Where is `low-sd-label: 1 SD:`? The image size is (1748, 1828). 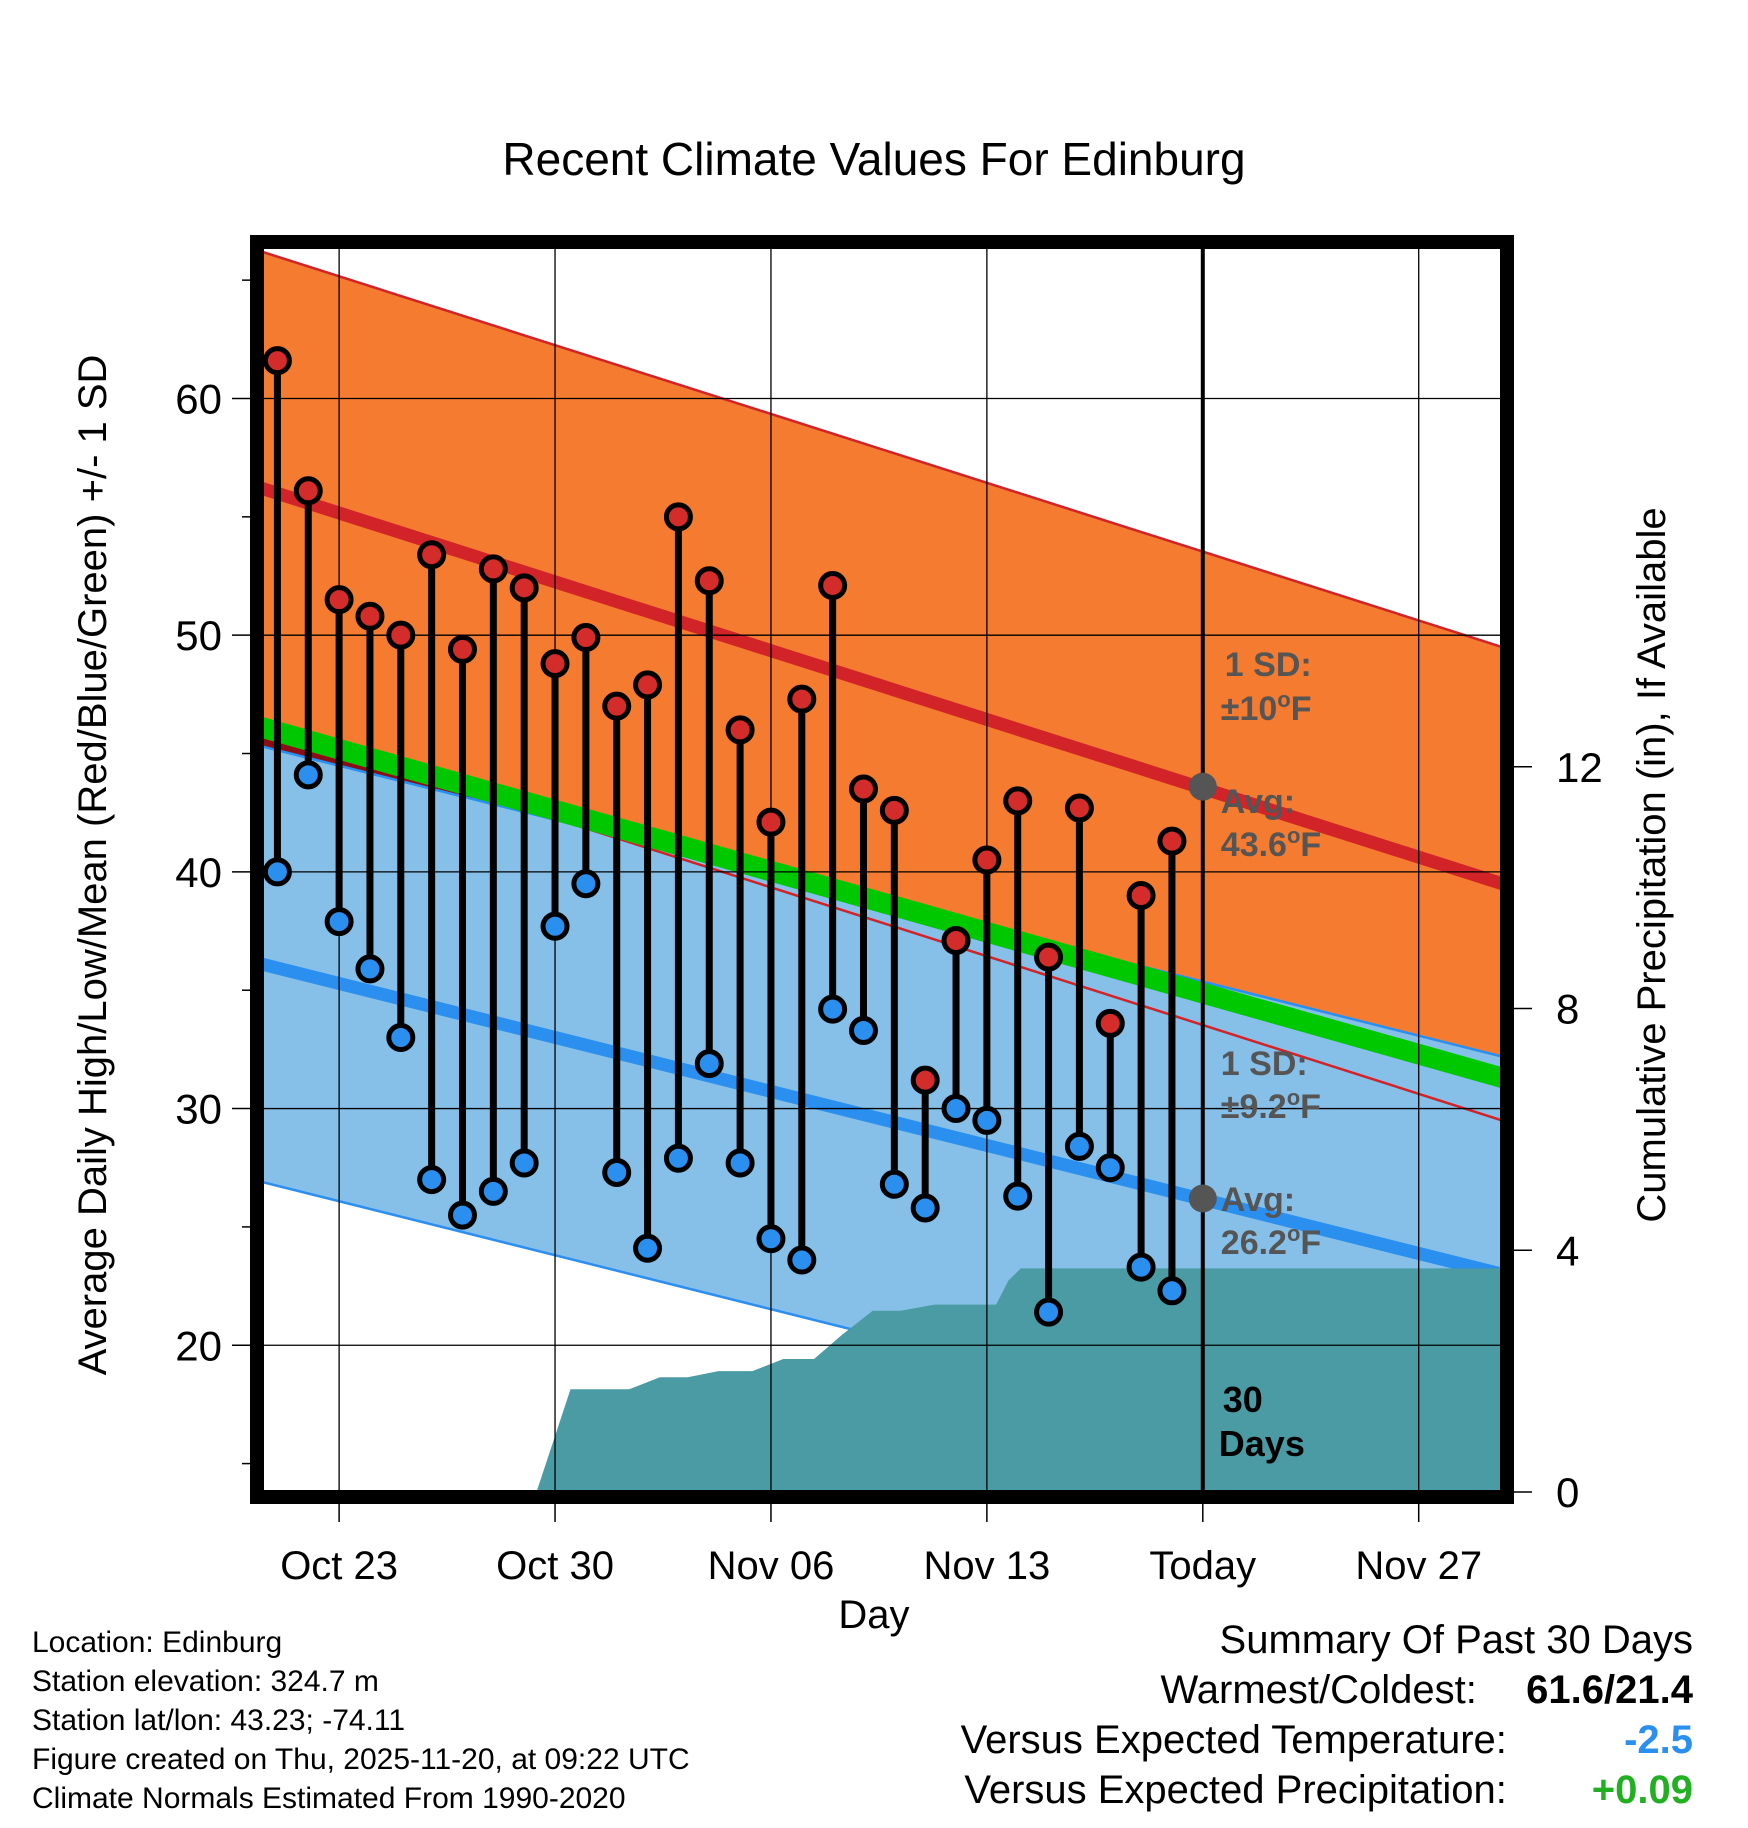
low-sd-label: 1 SD: is located at coordinates (1264, 1064).